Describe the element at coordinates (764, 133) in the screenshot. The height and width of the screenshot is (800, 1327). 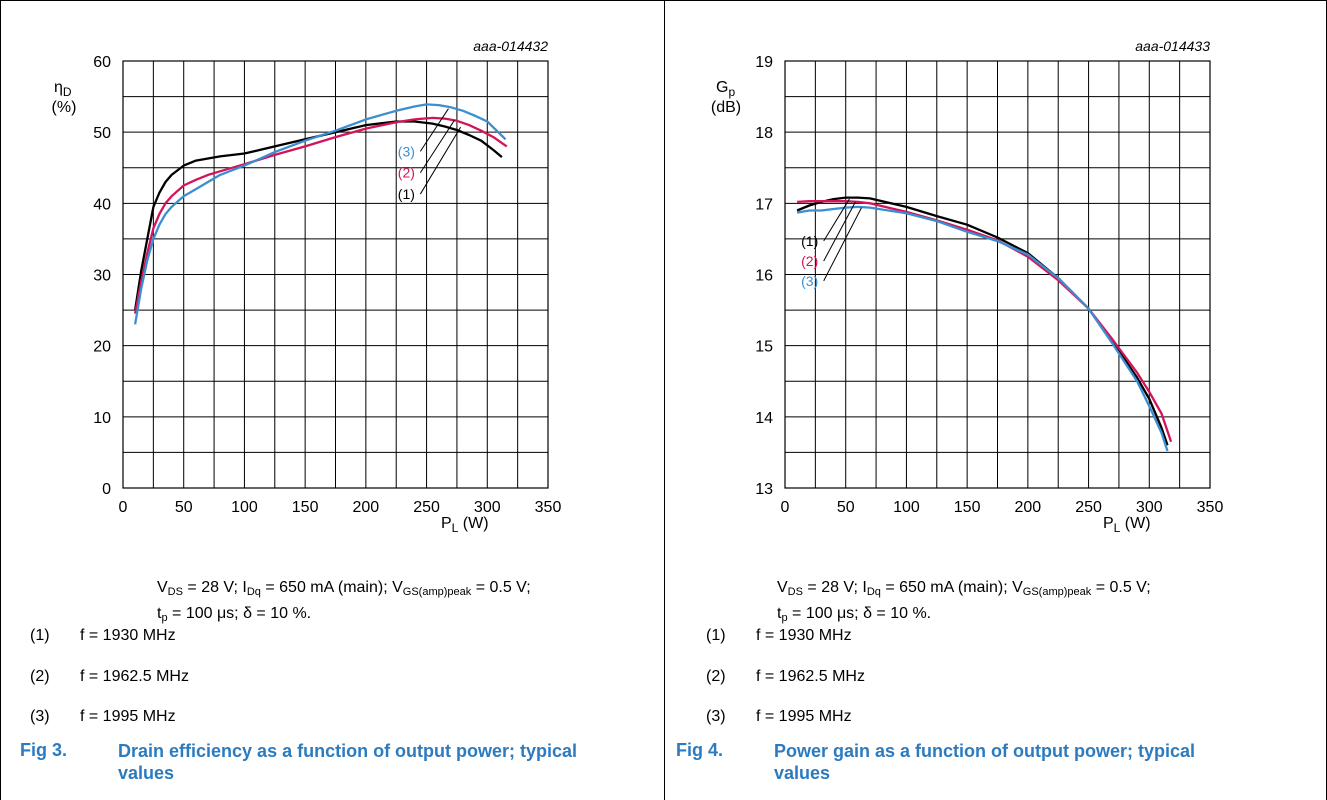
I see `y-tick-label: 18` at that location.